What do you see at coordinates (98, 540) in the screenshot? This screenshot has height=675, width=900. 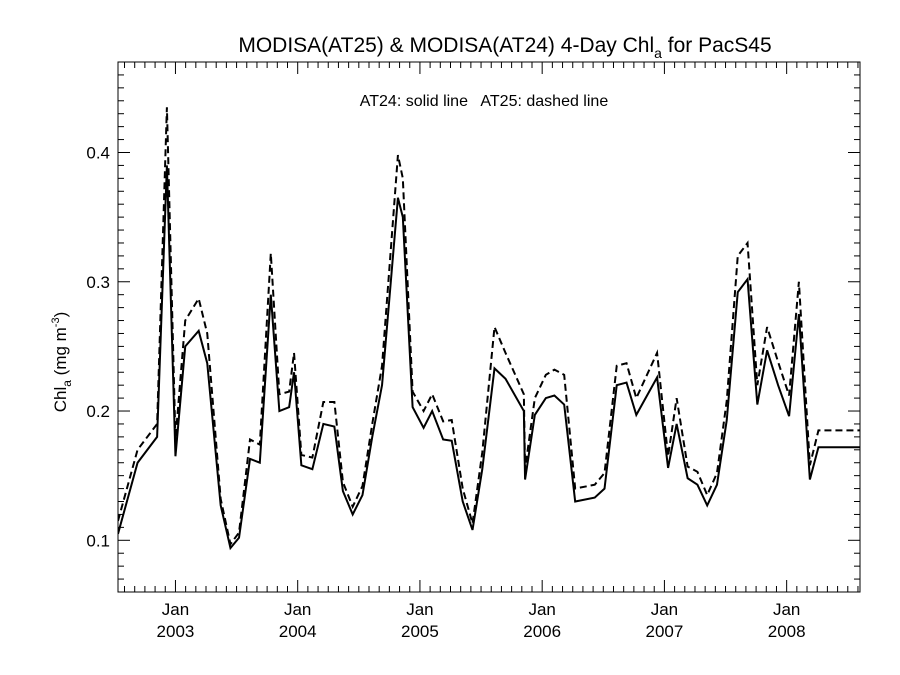 I see `y-tick-label: 0.1` at bounding box center [98, 540].